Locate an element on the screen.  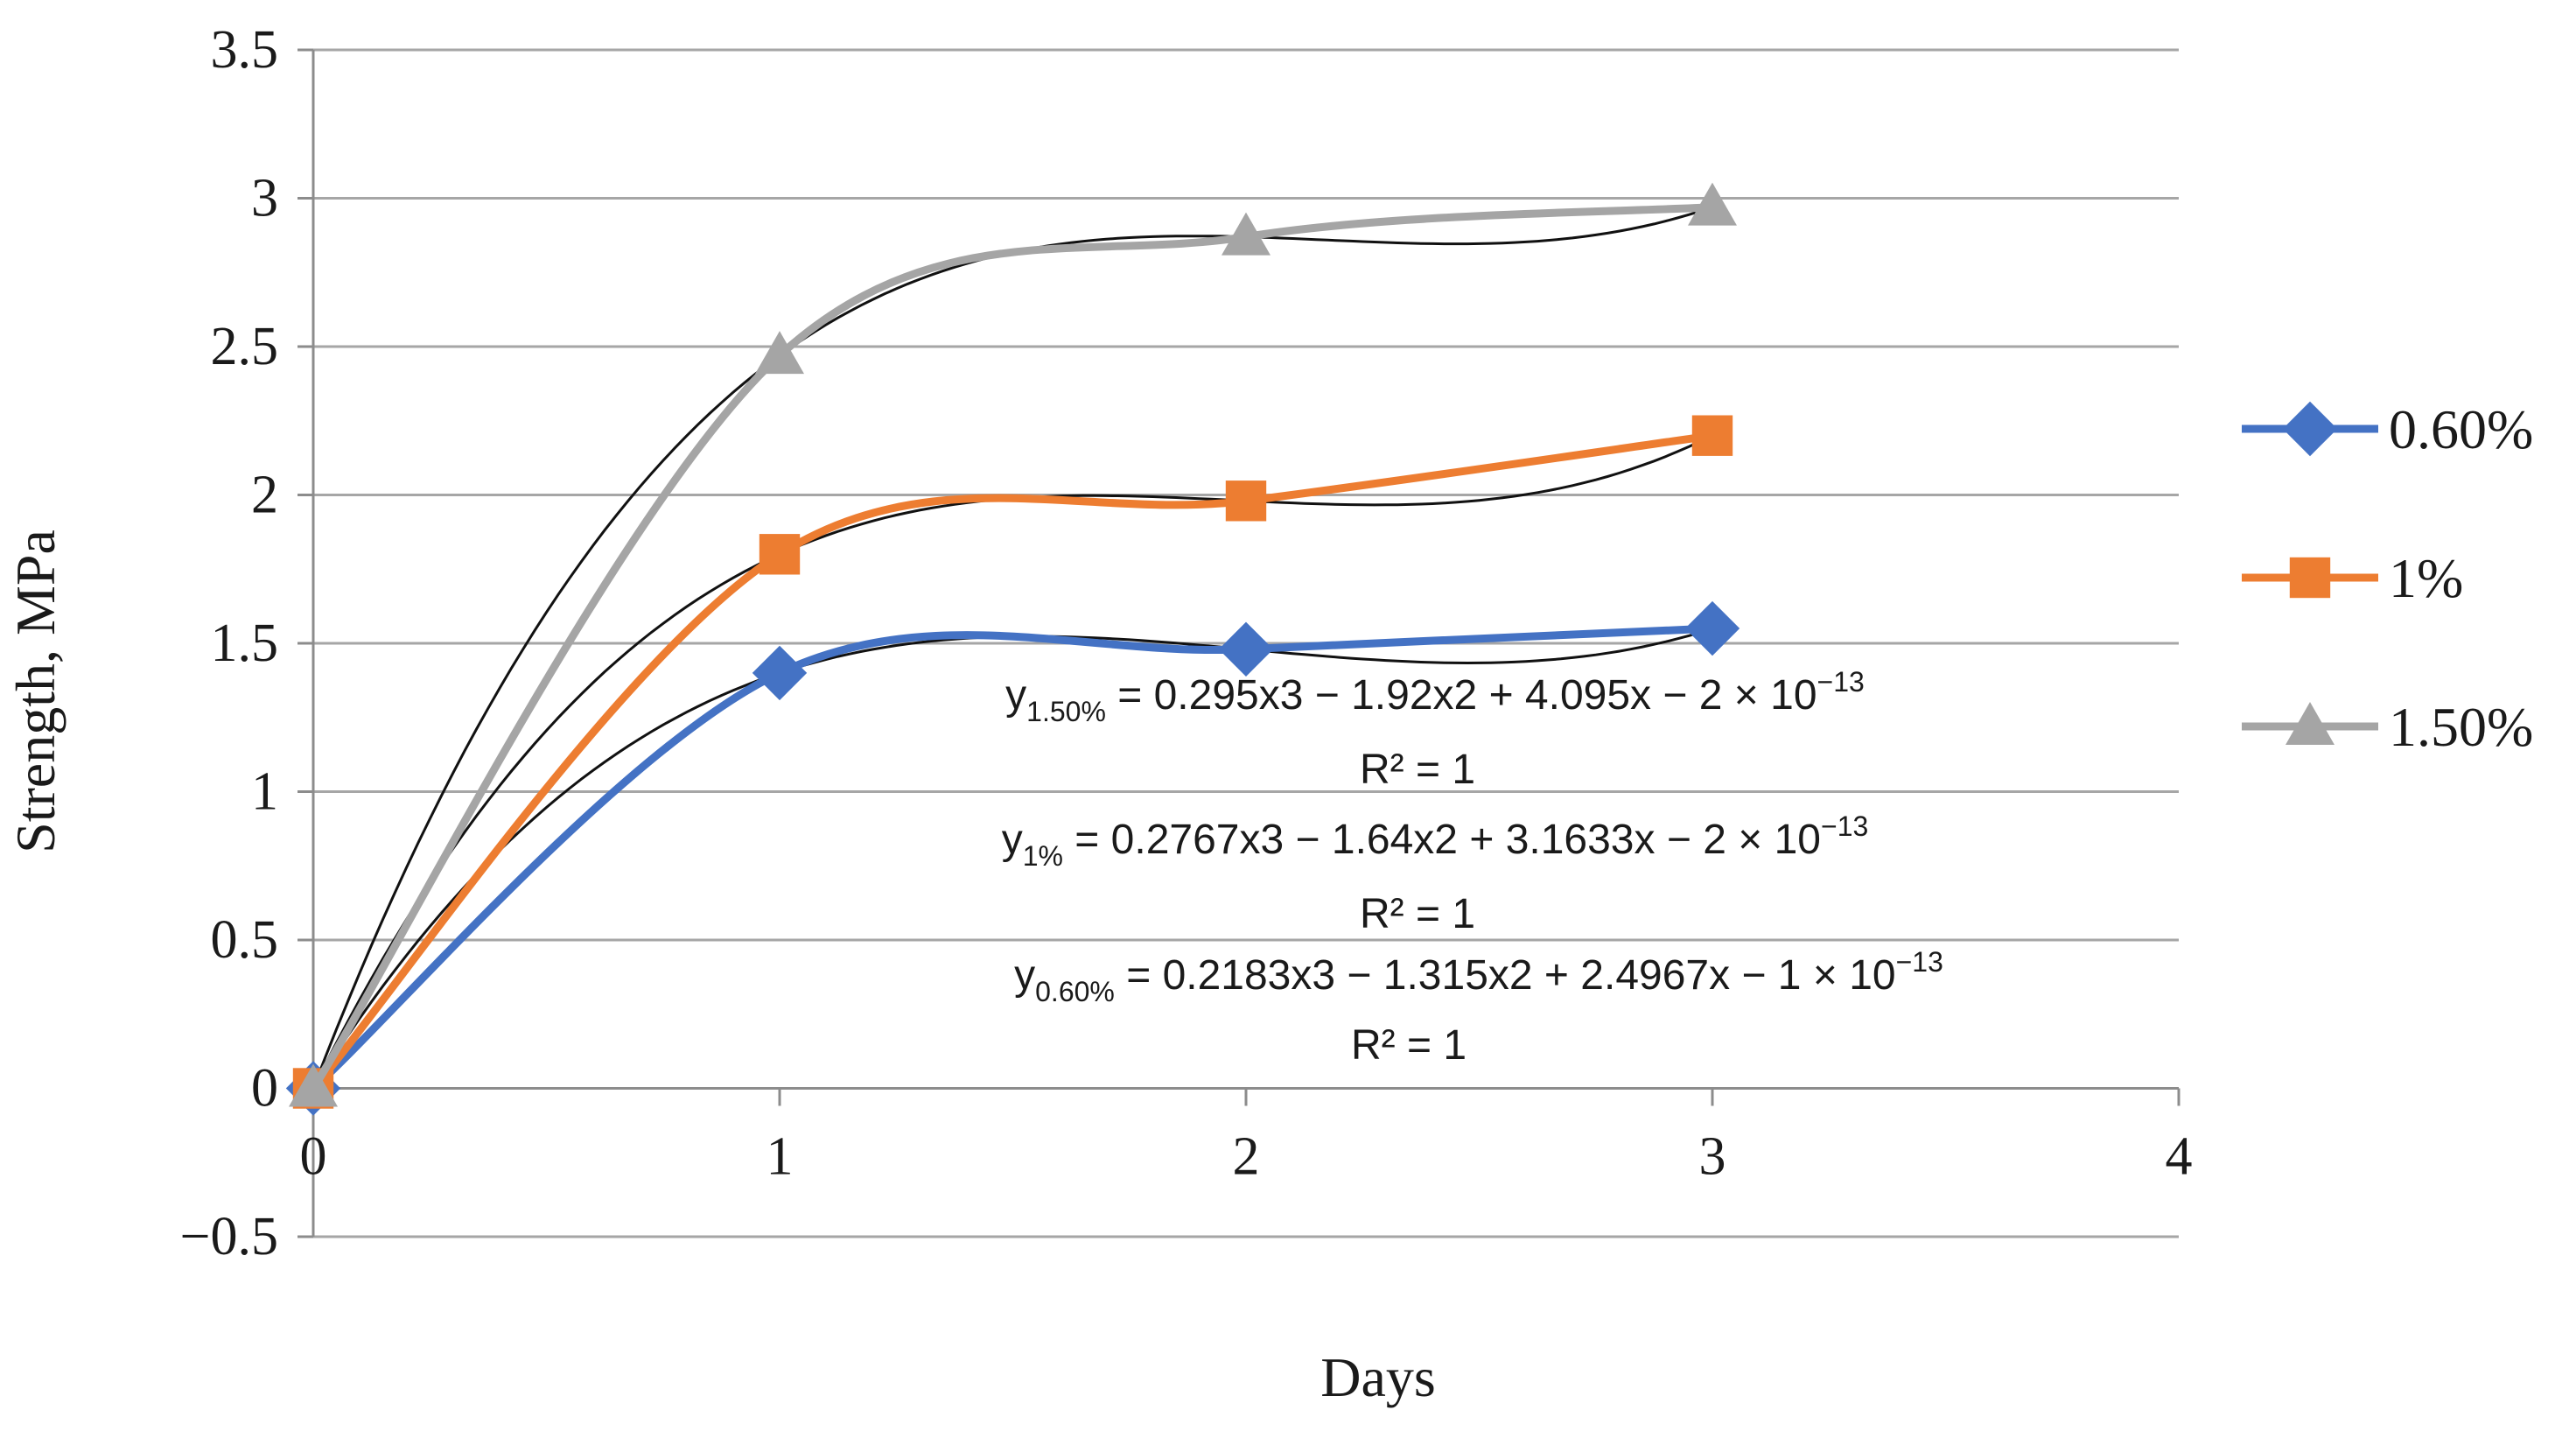
legend: 0.60% 1% 1.50% is located at coordinates (2387, 578).